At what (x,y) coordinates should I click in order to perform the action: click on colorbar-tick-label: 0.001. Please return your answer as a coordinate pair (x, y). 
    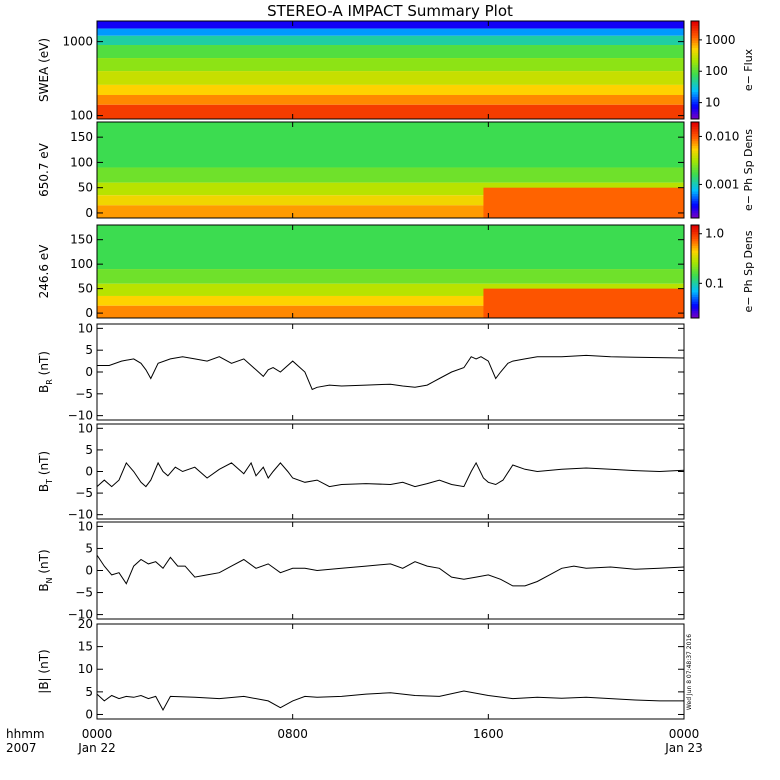
    Looking at the image, I should click on (722, 184).